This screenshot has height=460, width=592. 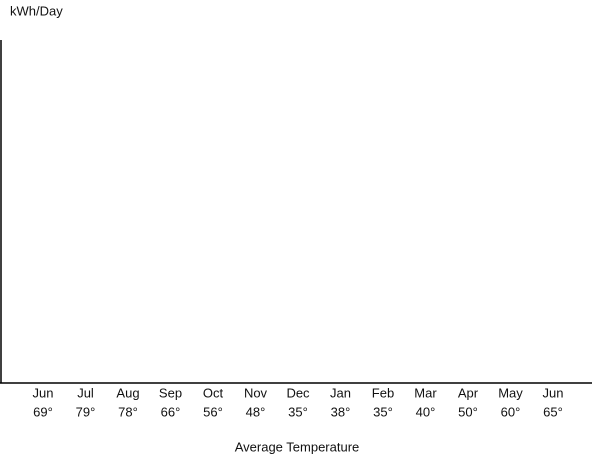 I want to click on x-tick-label: Feb, so click(x=383, y=392).